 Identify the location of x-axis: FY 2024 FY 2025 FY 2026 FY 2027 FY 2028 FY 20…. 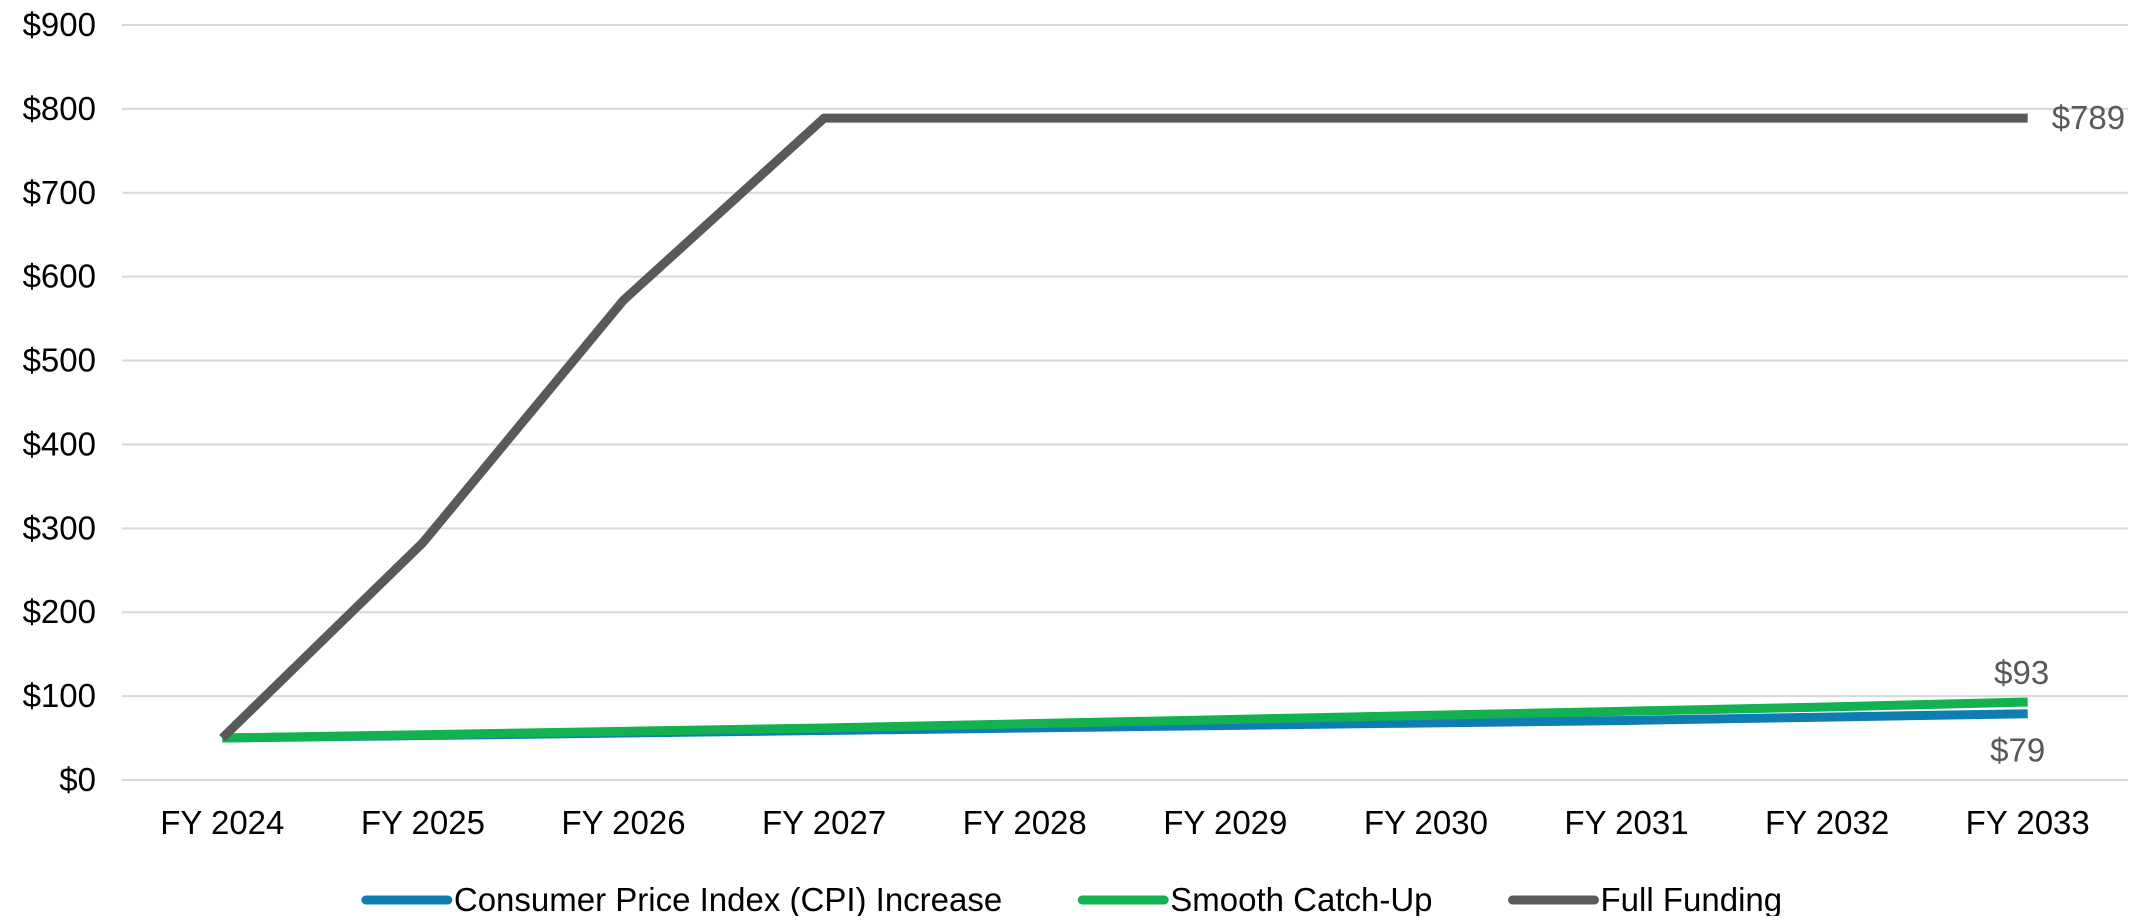
(1125, 822).